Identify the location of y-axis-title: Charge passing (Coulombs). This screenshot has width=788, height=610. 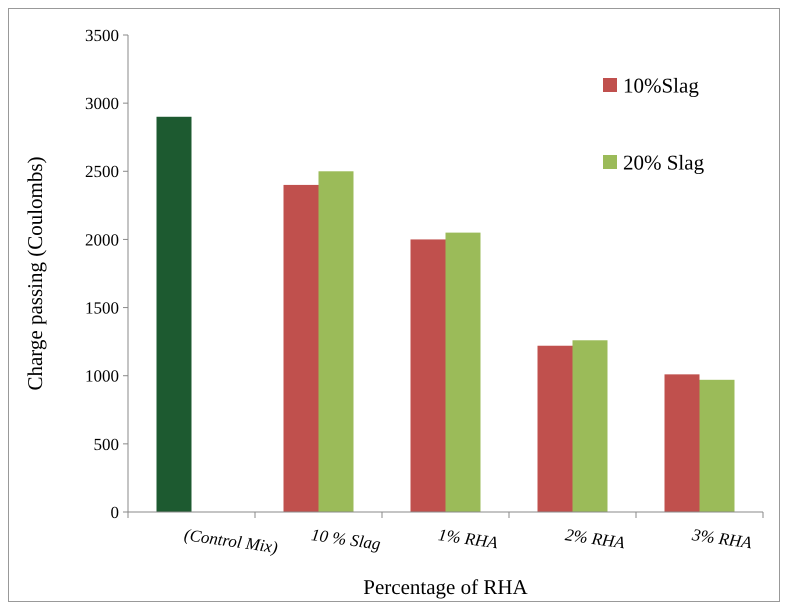
(35, 273).